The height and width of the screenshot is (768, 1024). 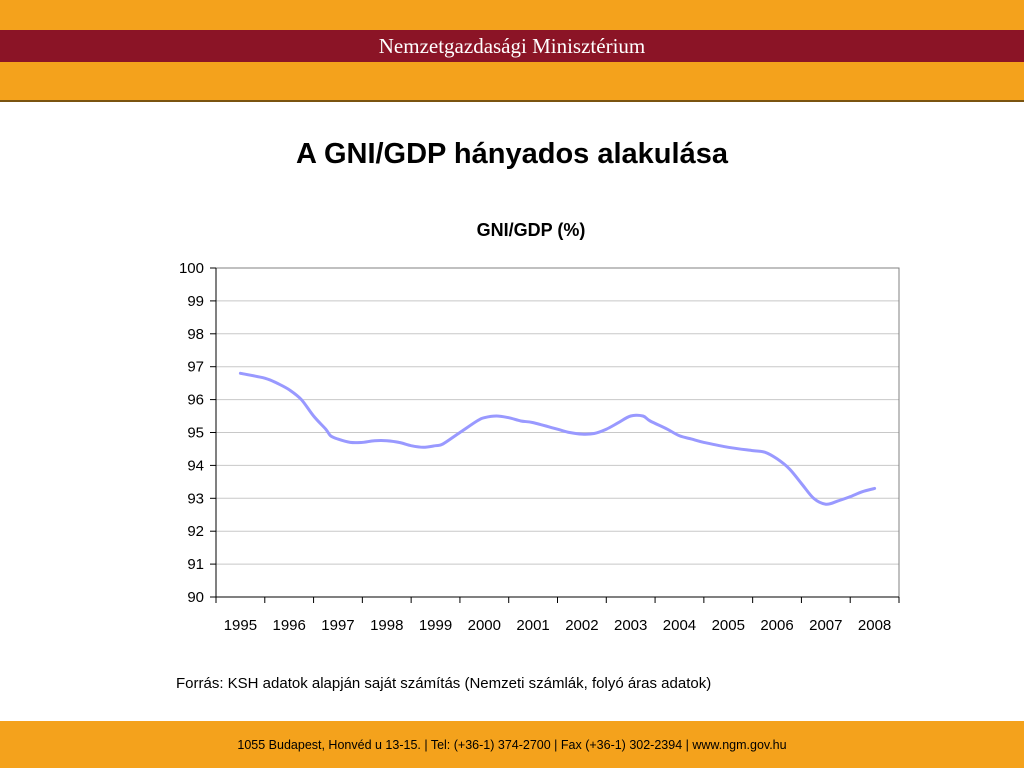 I want to click on header-bar: Nemzetgazdasági Minisztérium, so click(x=512, y=51).